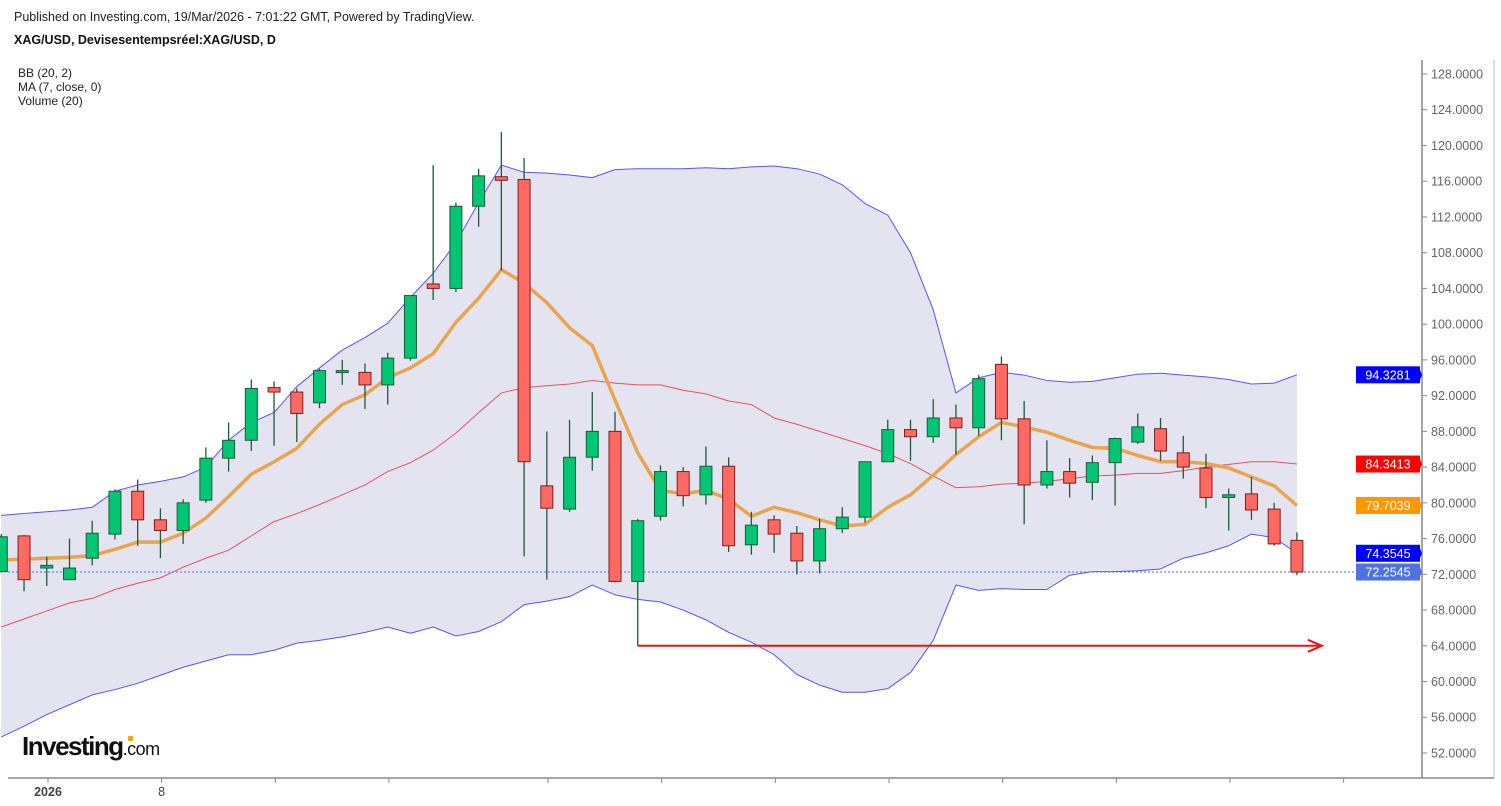 This screenshot has width=1501, height=806. What do you see at coordinates (1453, 646) in the screenshot?
I see `y-tick-label: 64.0000` at bounding box center [1453, 646].